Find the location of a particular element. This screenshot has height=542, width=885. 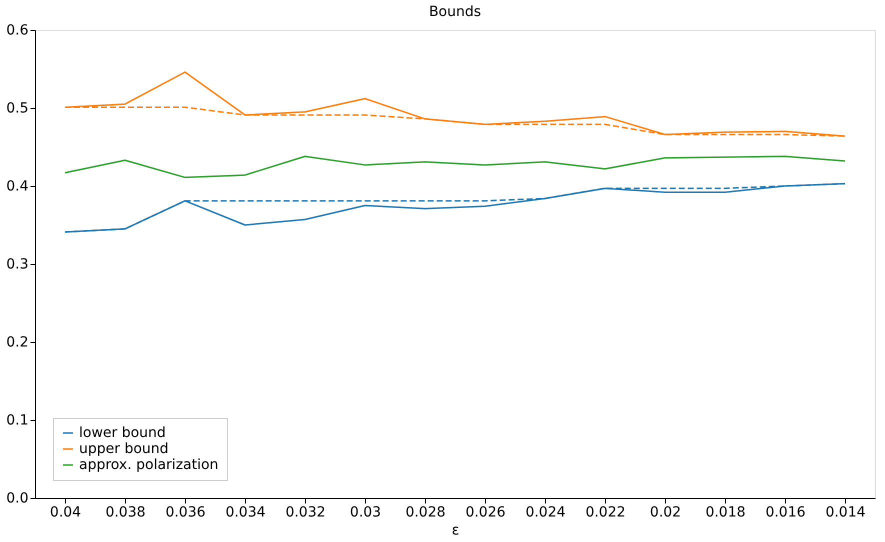

x-tick-label: 0.016 is located at coordinates (785, 512).